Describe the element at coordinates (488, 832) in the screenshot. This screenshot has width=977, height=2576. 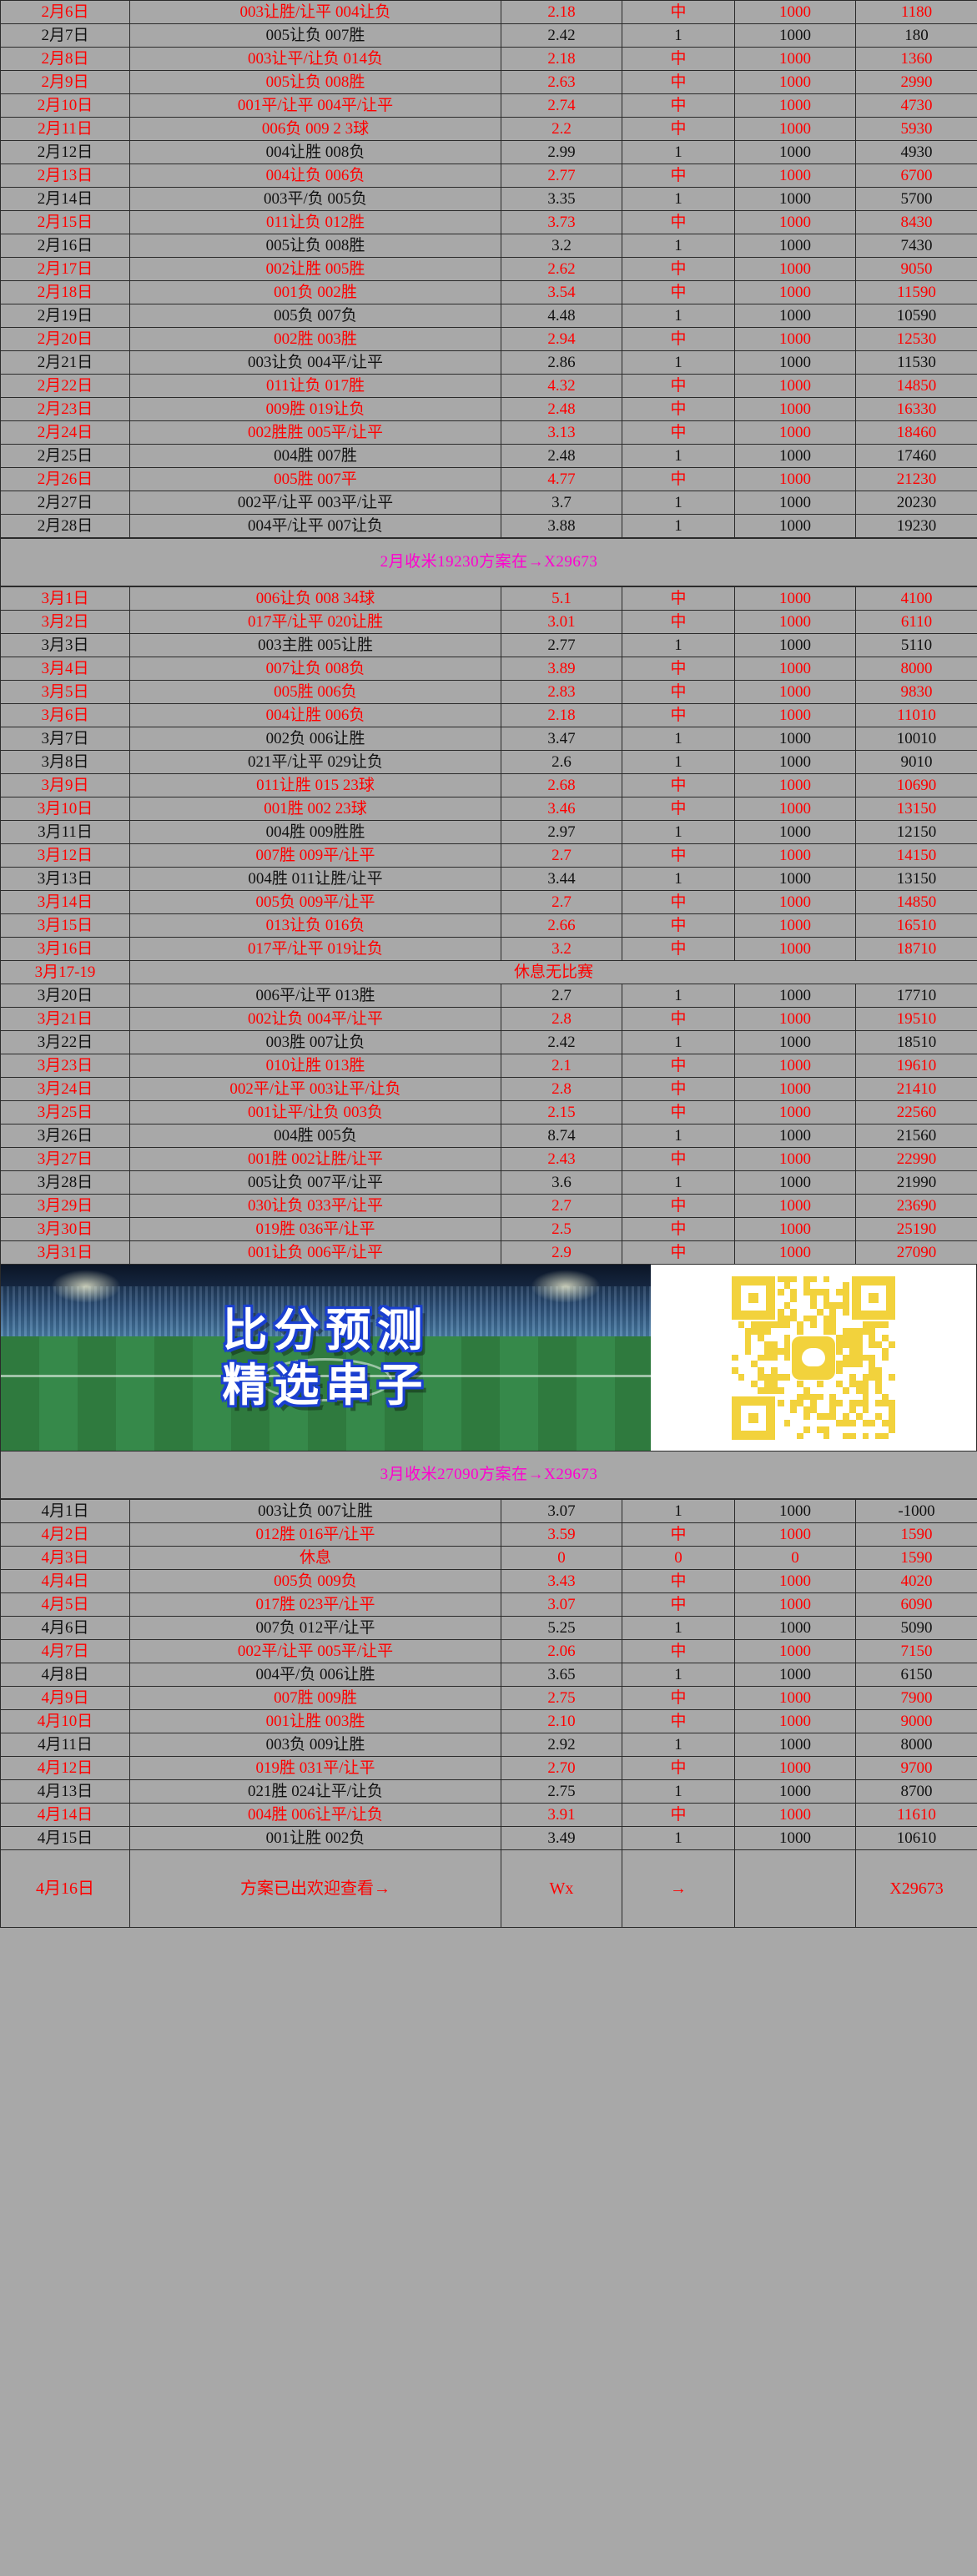
I see `table-row: 3月11日 004胜 009胜胜 2.97 1 1000 12150` at that location.